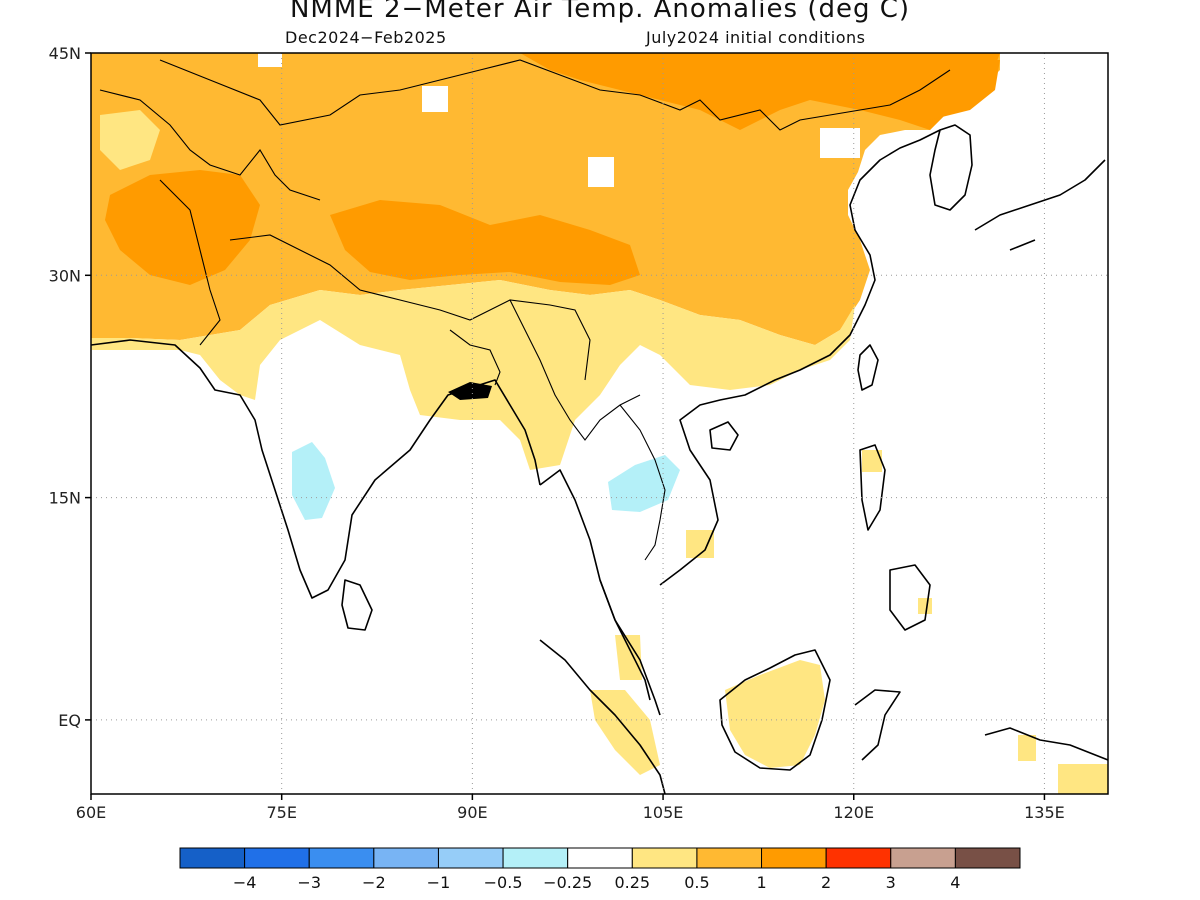 The width and height of the screenshot is (1200, 900). I want to click on anomaly-region-0.25-to-0.5-sumatra, so click(625, 732).